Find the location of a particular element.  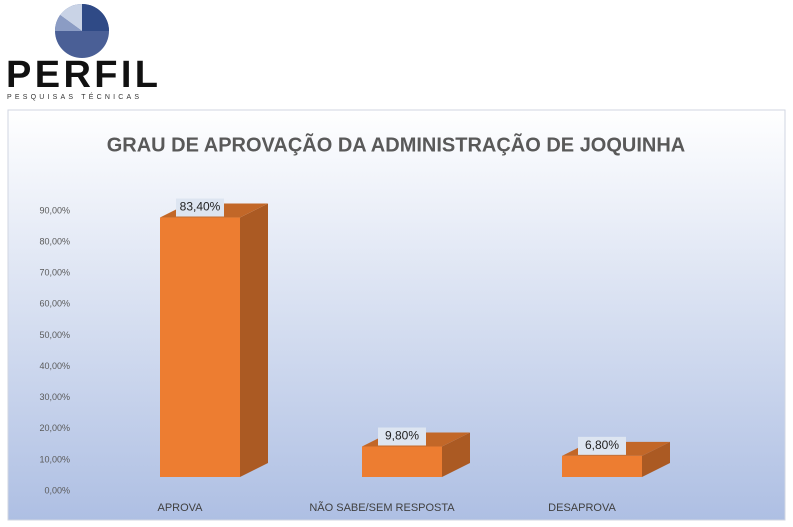

y-tick-label: 20,00% is located at coordinates (54, 428).